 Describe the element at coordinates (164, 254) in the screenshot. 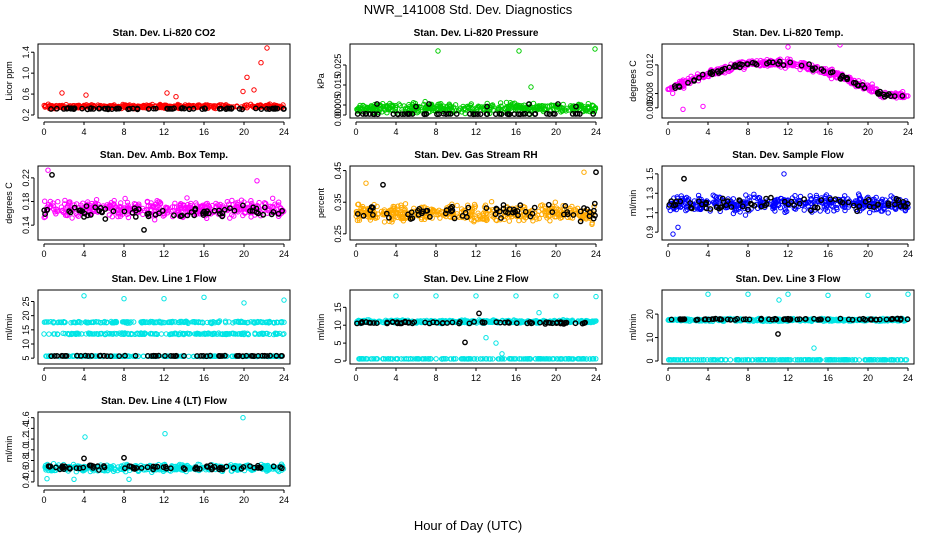

I see `x-tick-label: 12` at that location.